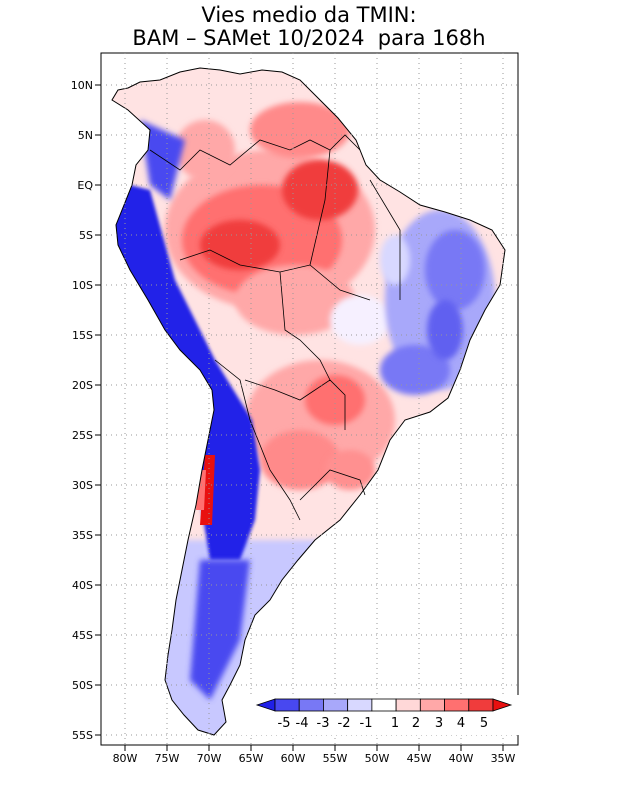 The image size is (618, 800). I want to click on lat-tick-marks, so click(98, 410).